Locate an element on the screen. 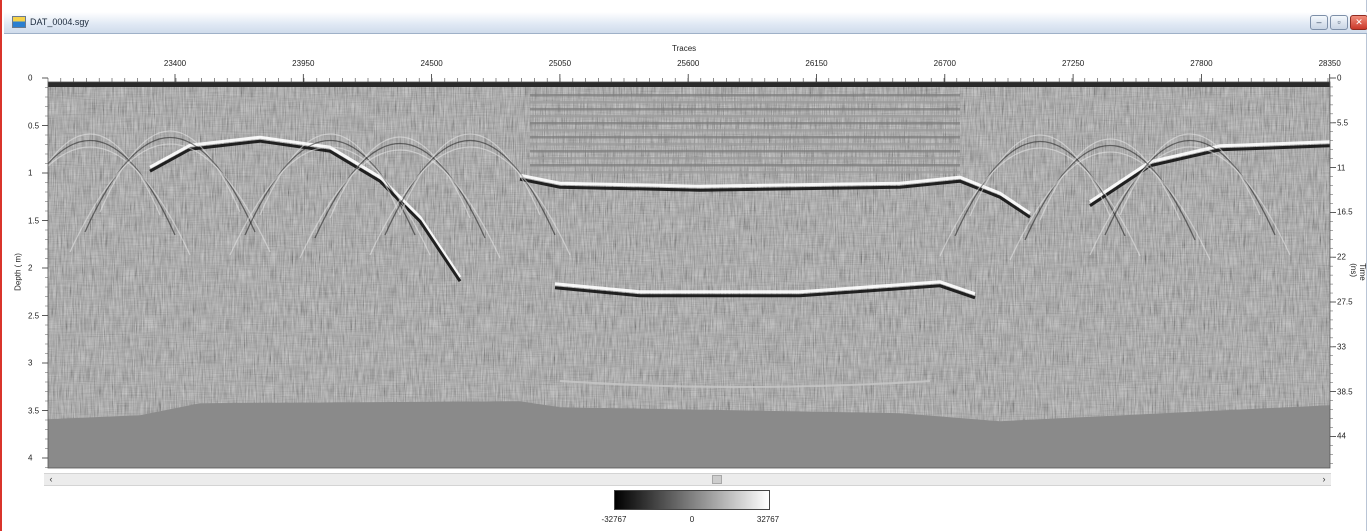 This screenshot has height=531, width=1367. time-tick-label: 16.5 is located at coordinates (1345, 212).